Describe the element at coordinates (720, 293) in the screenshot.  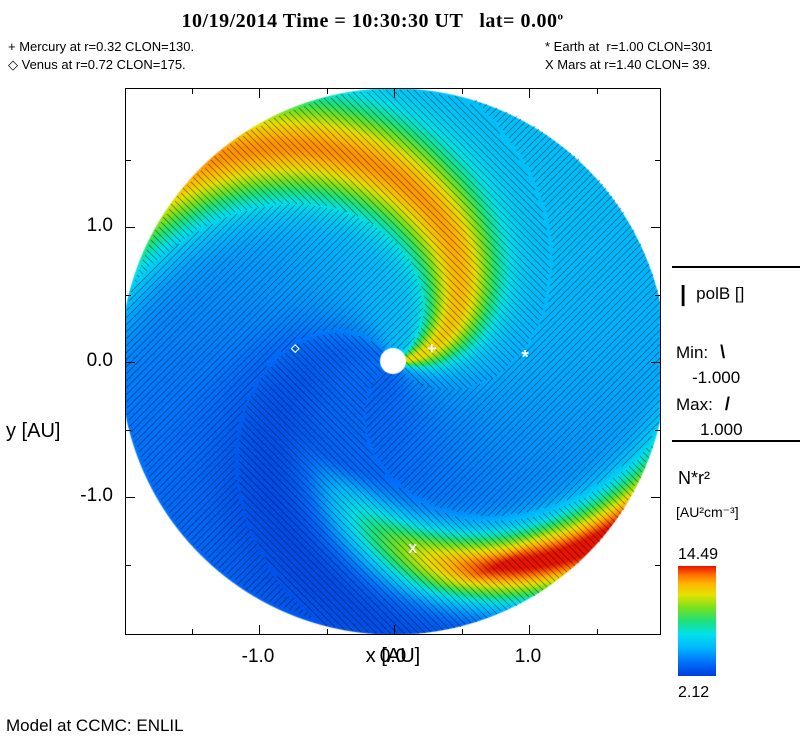
I see `polb-label: polB []` at that location.